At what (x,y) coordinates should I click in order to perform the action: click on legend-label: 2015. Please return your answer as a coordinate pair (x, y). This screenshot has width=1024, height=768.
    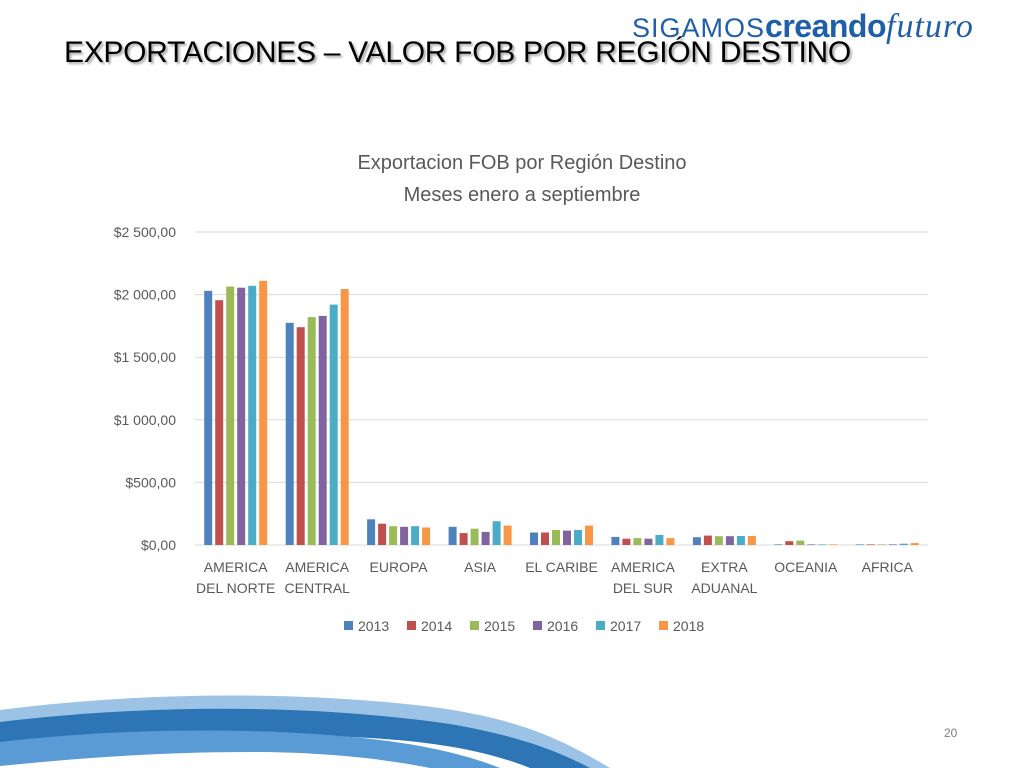
    Looking at the image, I should click on (499, 626).